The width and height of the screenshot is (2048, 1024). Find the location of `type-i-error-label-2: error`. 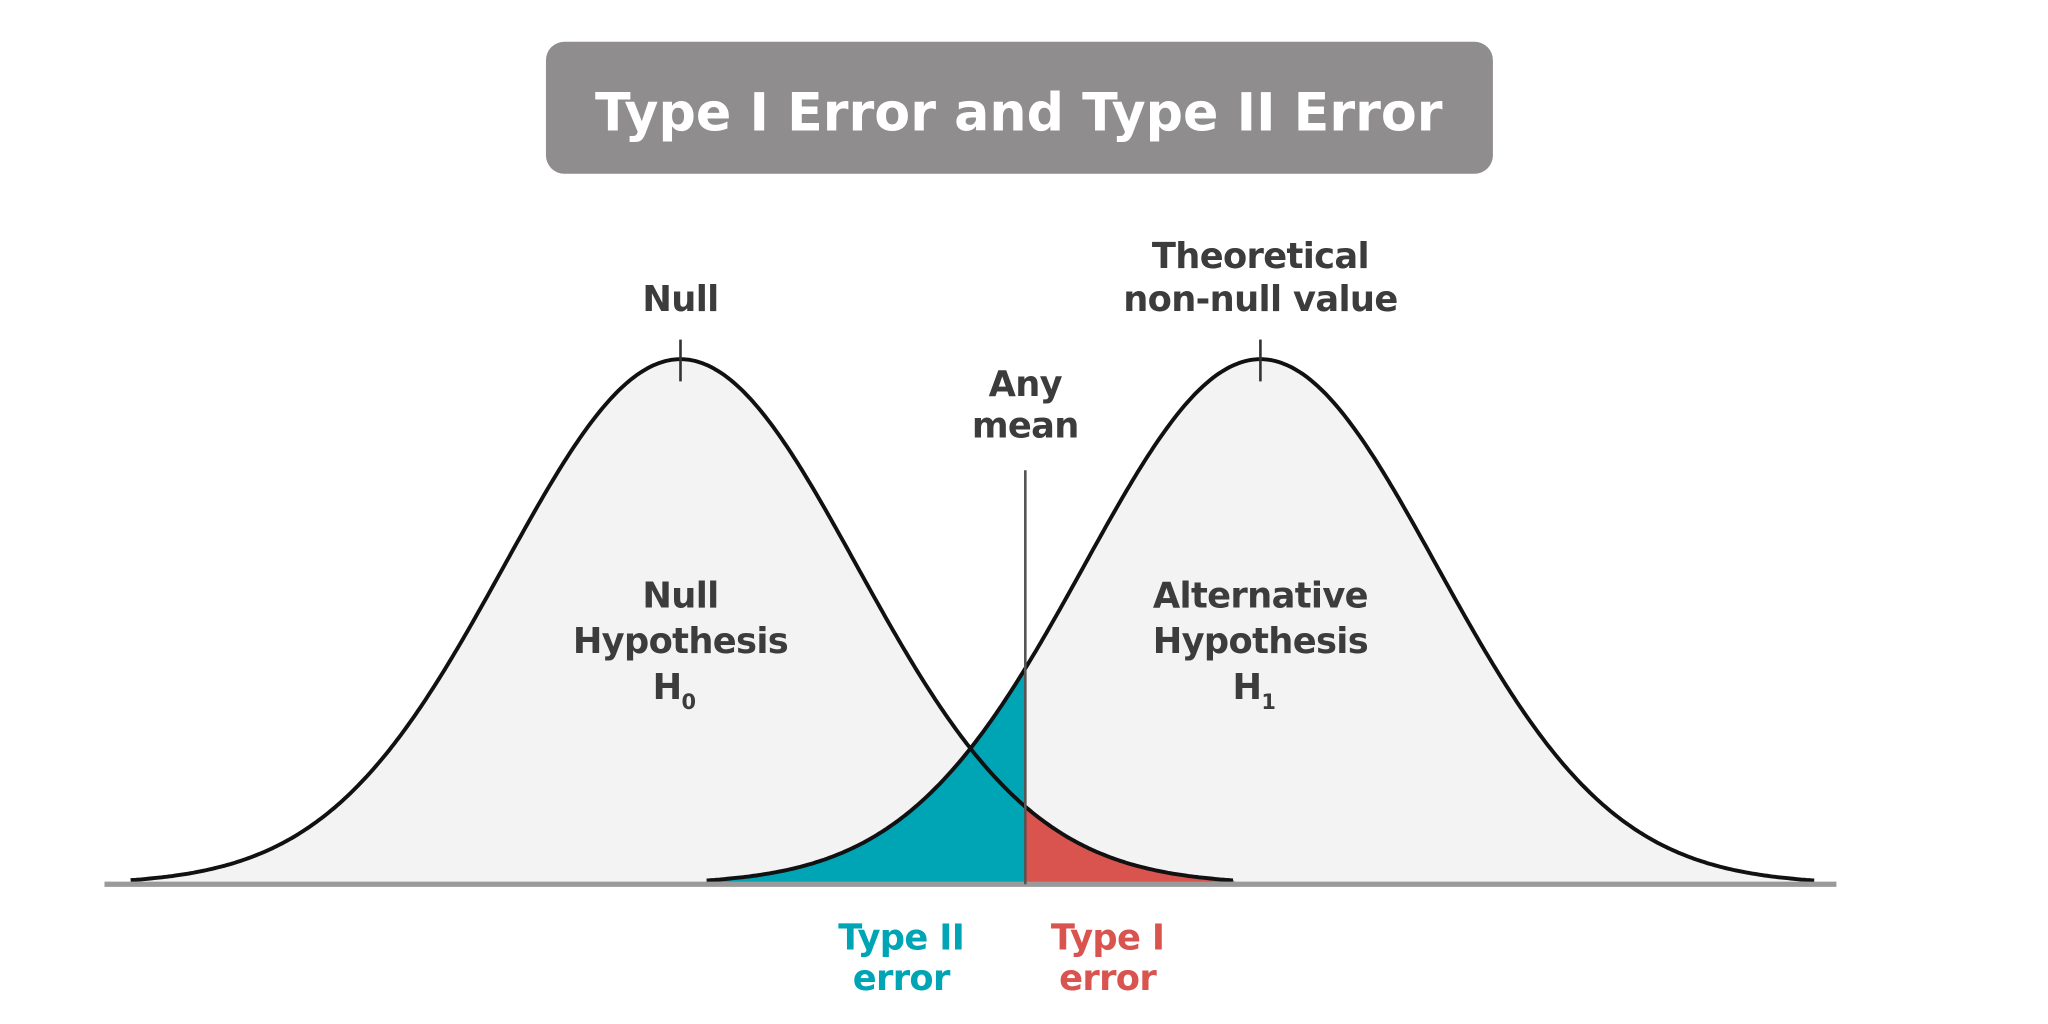

type-i-error-label-2: error is located at coordinates (1108, 978).